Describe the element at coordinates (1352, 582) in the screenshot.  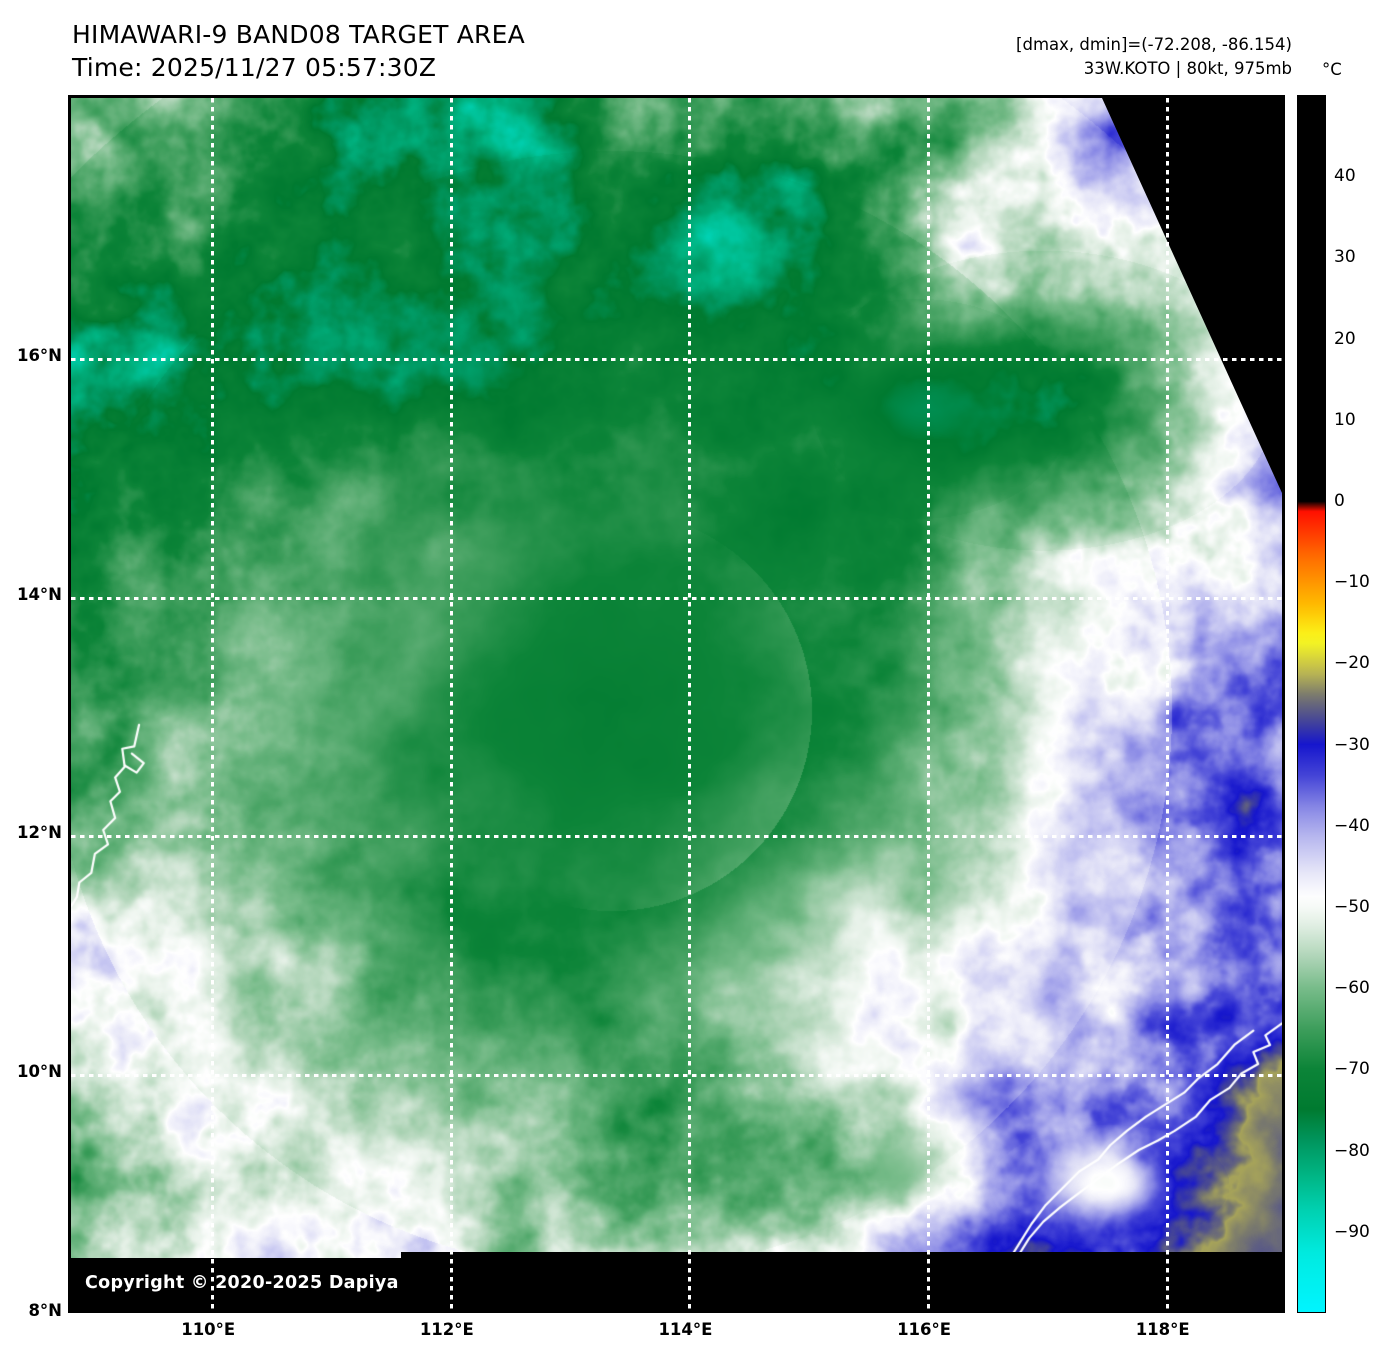
I see `colorbar-tick--10: −10` at that location.